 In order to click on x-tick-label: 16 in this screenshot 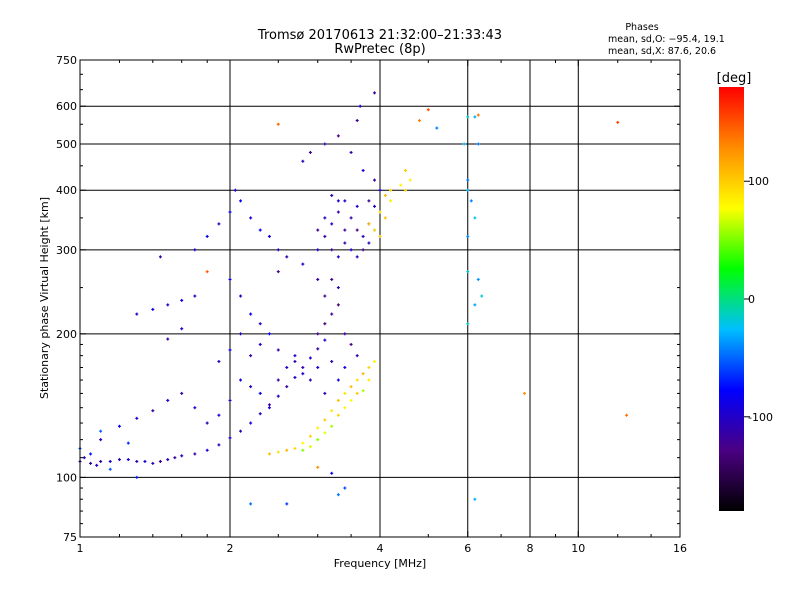, I will do `click(680, 548)`.